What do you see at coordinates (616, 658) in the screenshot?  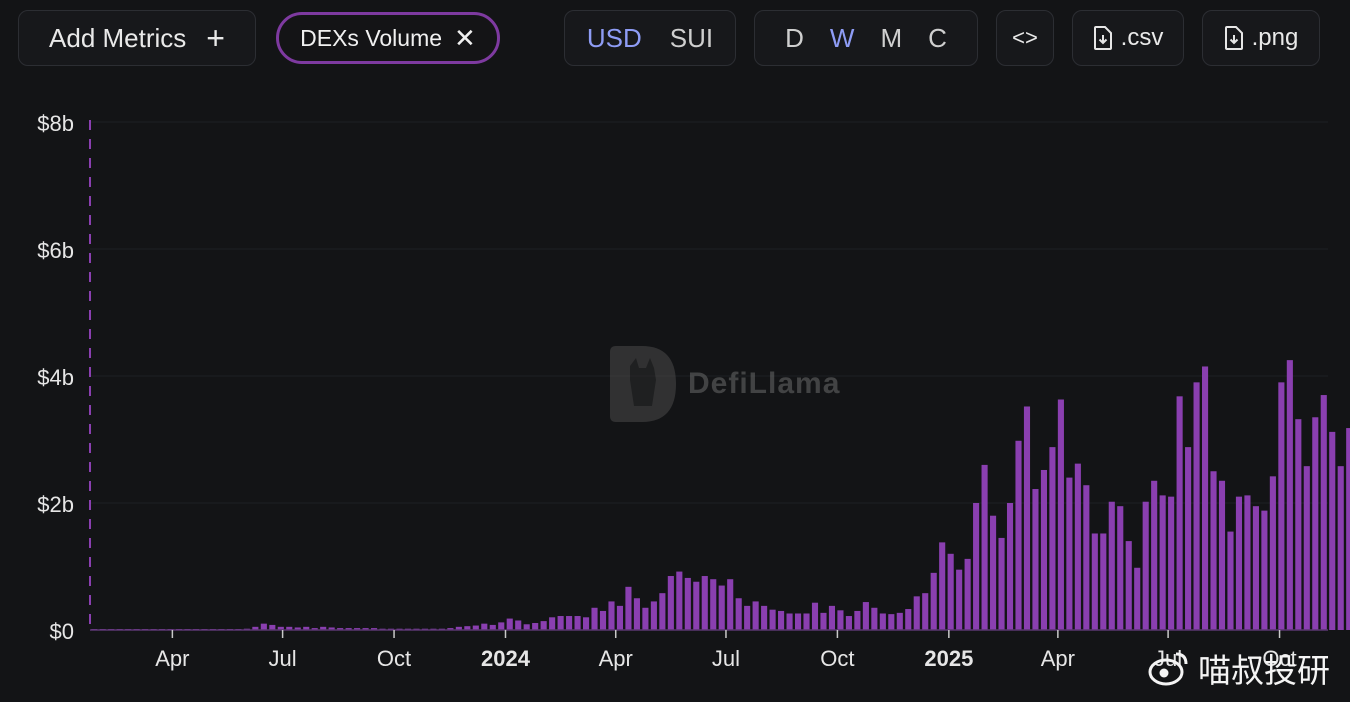 I see `x-tick-label: Apr` at bounding box center [616, 658].